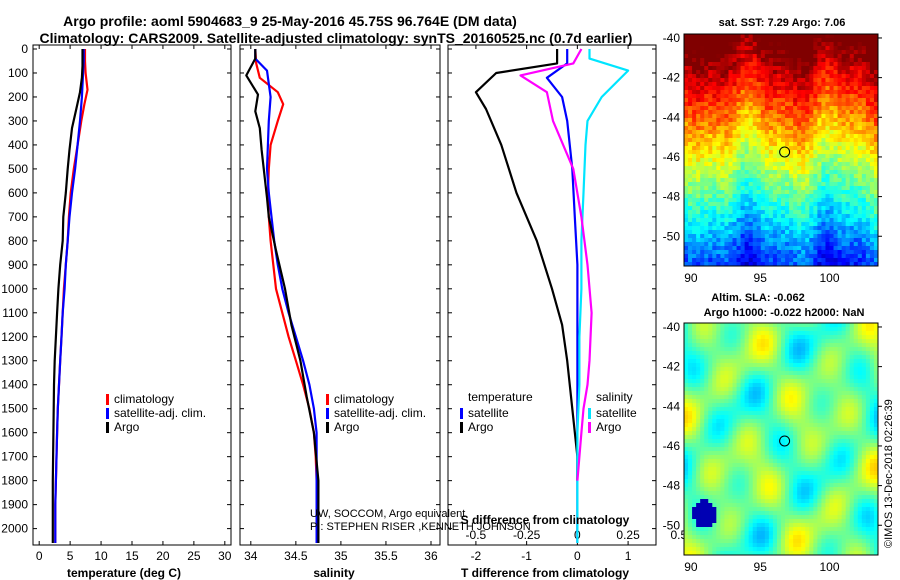  I want to click on depth-tick-1600: 1600, so click(14, 433).